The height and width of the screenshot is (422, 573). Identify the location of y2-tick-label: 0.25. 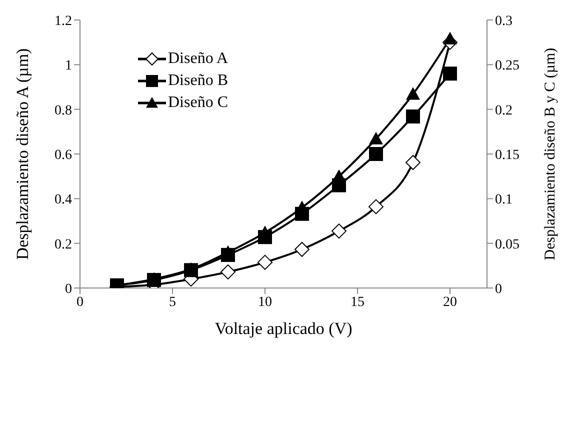
(507, 66).